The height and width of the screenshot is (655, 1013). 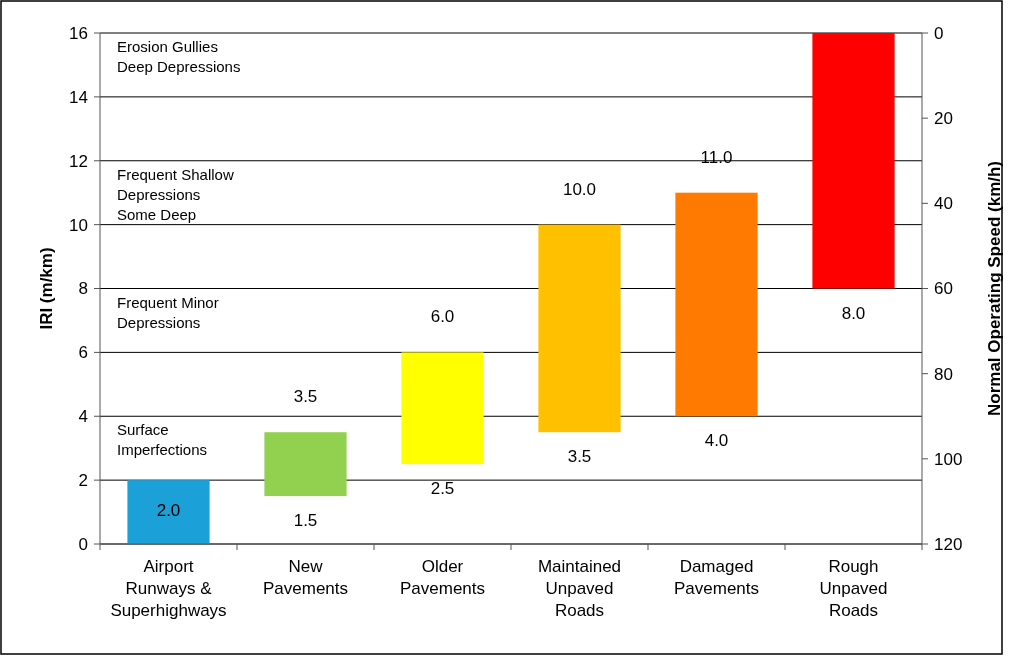 What do you see at coordinates (78, 33) in the screenshot?
I see `y-tick-label: 16` at bounding box center [78, 33].